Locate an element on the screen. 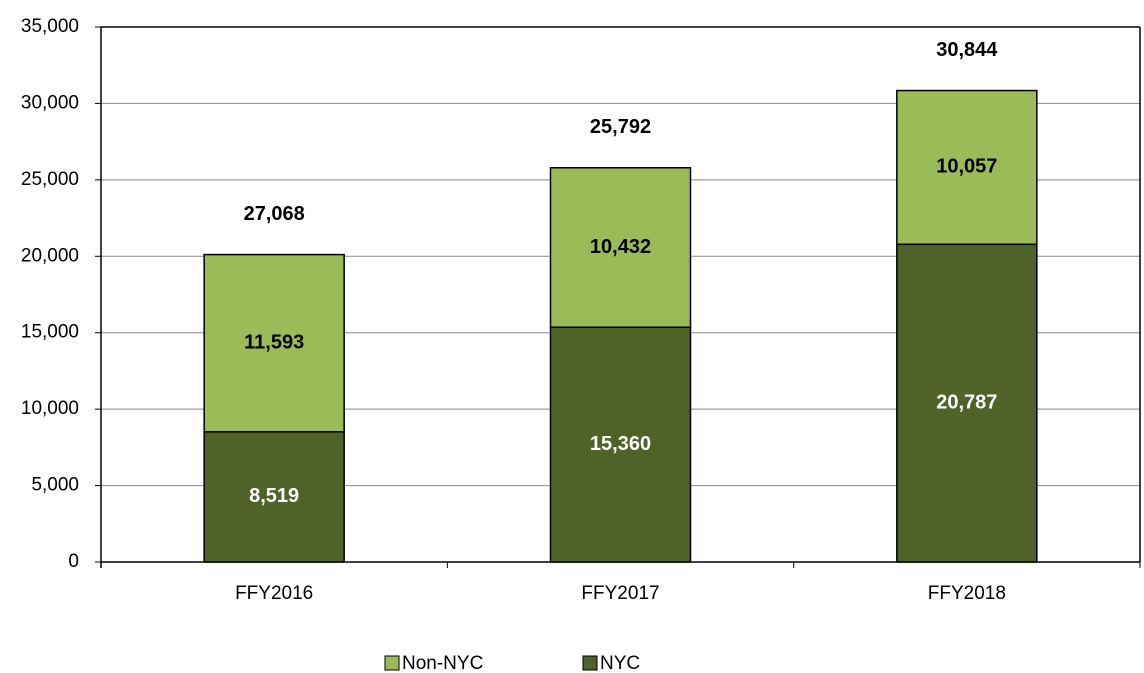 The height and width of the screenshot is (673, 1144). y-tick-label: 15,000 is located at coordinates (50, 332).